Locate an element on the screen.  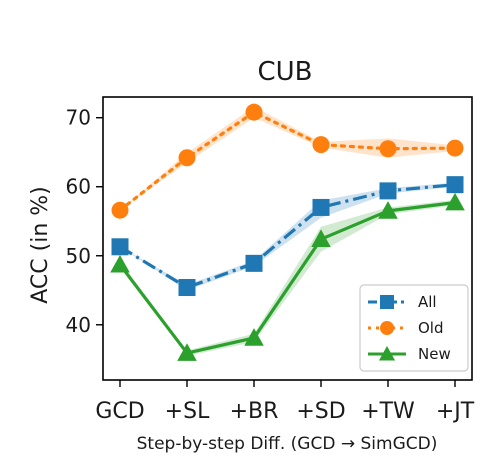
y-axis: 40 50 60 70 is located at coordinates (84, 221).